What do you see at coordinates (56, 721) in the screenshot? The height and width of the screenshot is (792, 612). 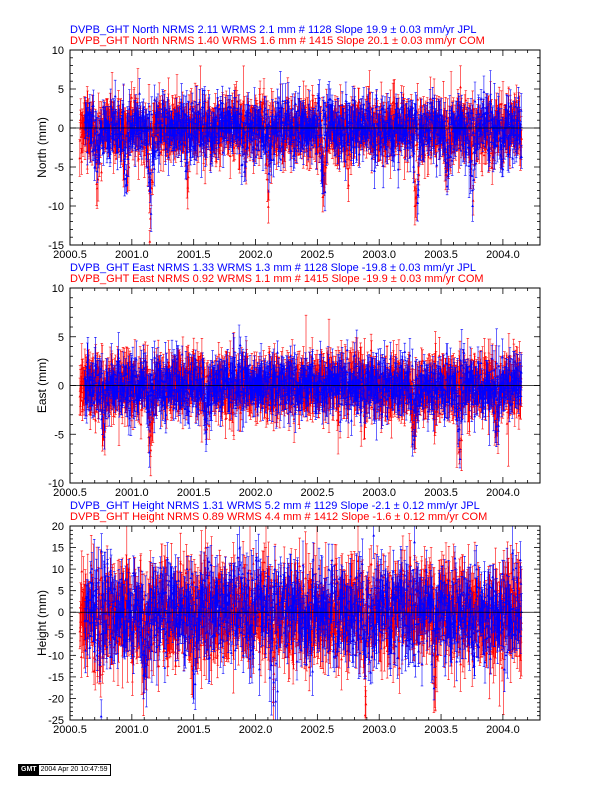 I see `y-tick-label: -25` at bounding box center [56, 721].